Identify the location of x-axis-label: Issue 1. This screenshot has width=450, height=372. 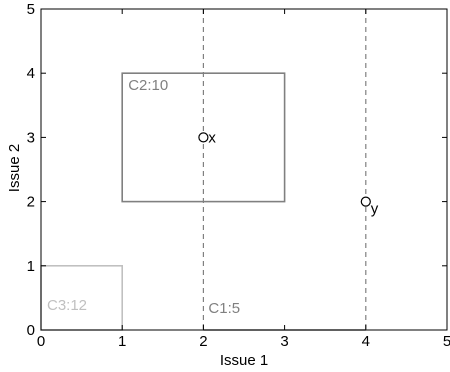
(244, 360).